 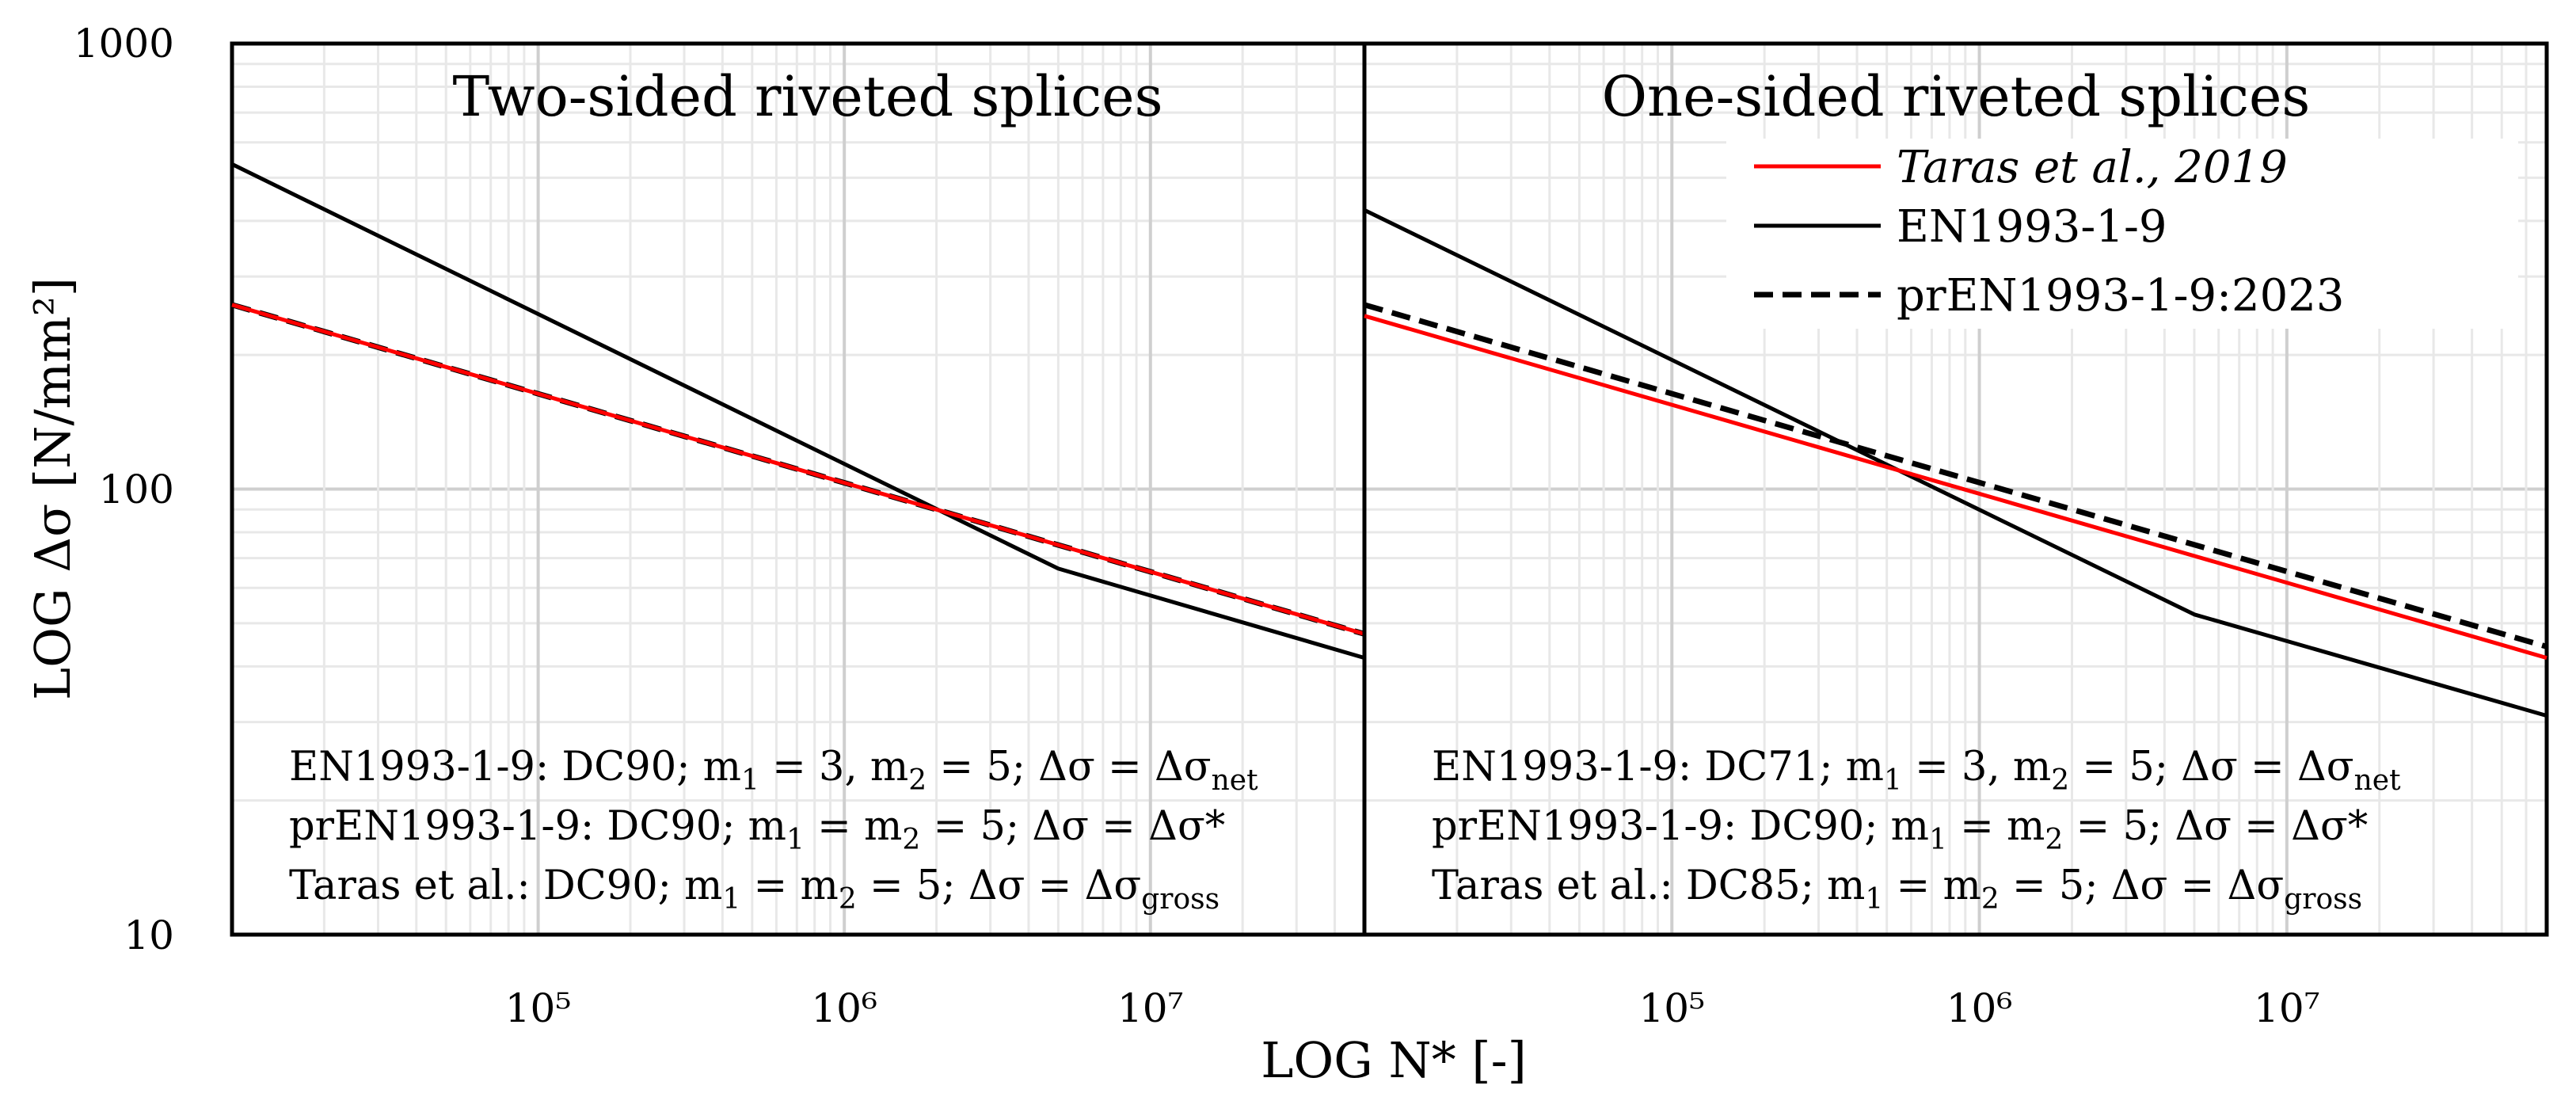 I want to click on series-line-pren1993, so click(x=1955, y=476).